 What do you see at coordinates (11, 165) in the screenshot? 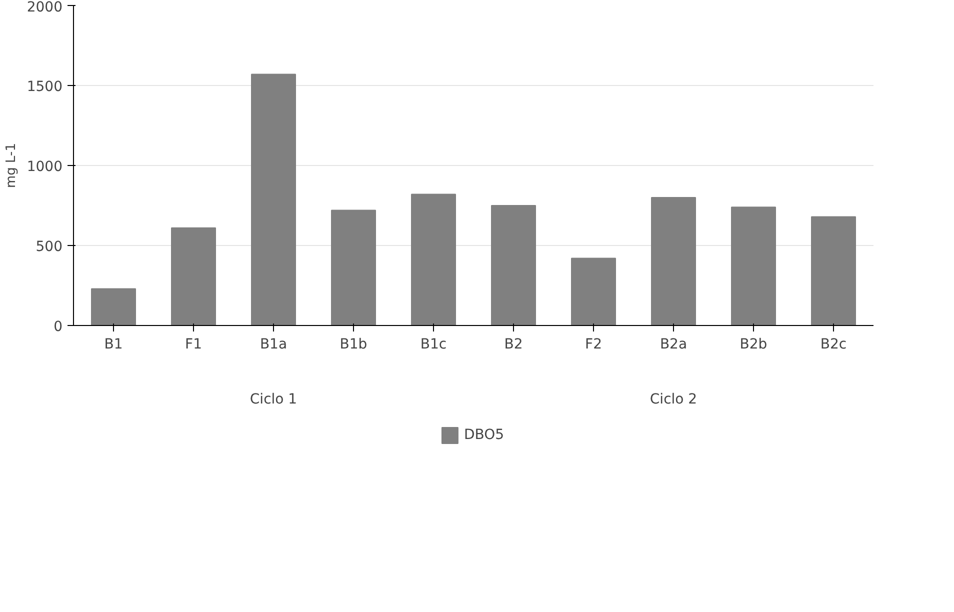
I see `y-axis-title: mg L-1` at bounding box center [11, 165].